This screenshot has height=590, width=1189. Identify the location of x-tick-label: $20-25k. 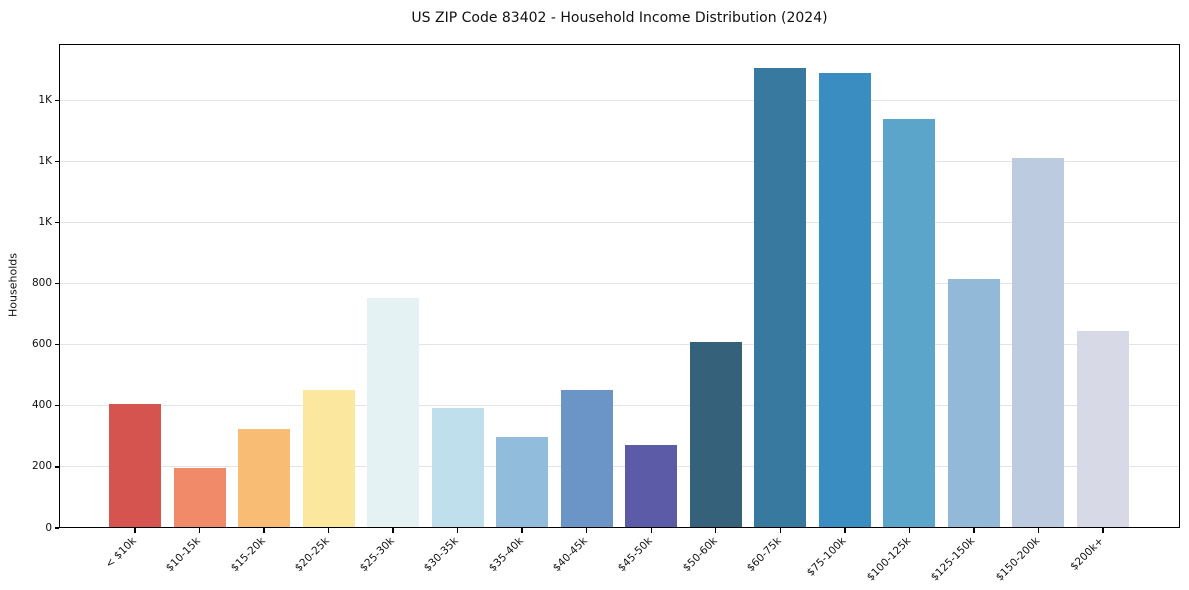
(312, 555).